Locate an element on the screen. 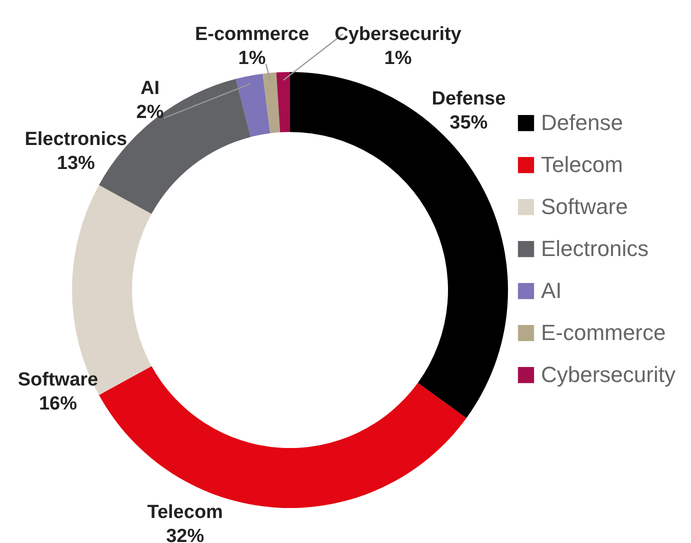 The image size is (691, 543). legend-label: AI is located at coordinates (551, 290).